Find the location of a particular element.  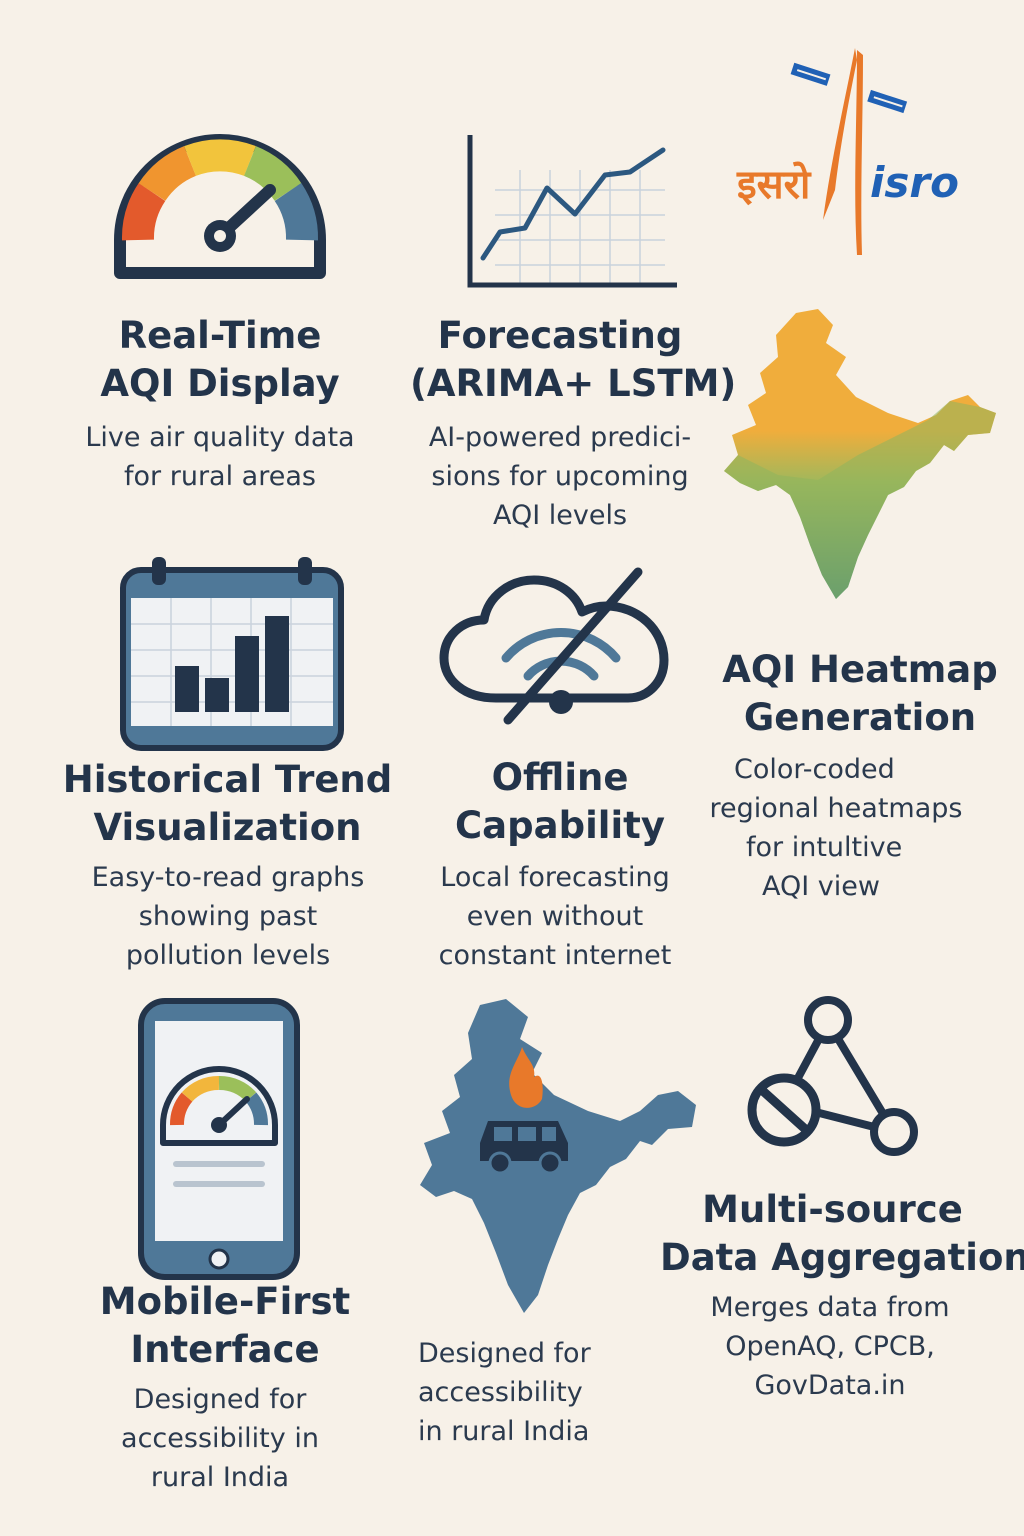

network-nodes-icon is located at coordinates (832, 1076).